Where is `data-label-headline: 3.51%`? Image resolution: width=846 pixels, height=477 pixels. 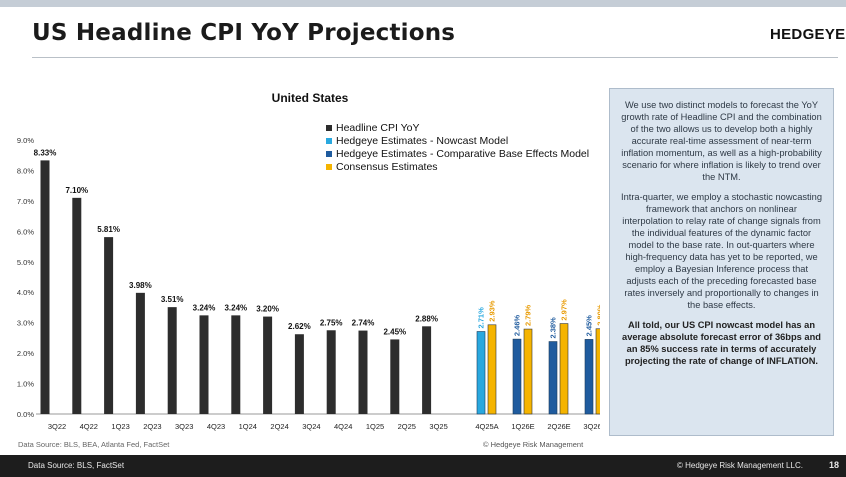 data-label-headline: 3.51% is located at coordinates (172, 299).